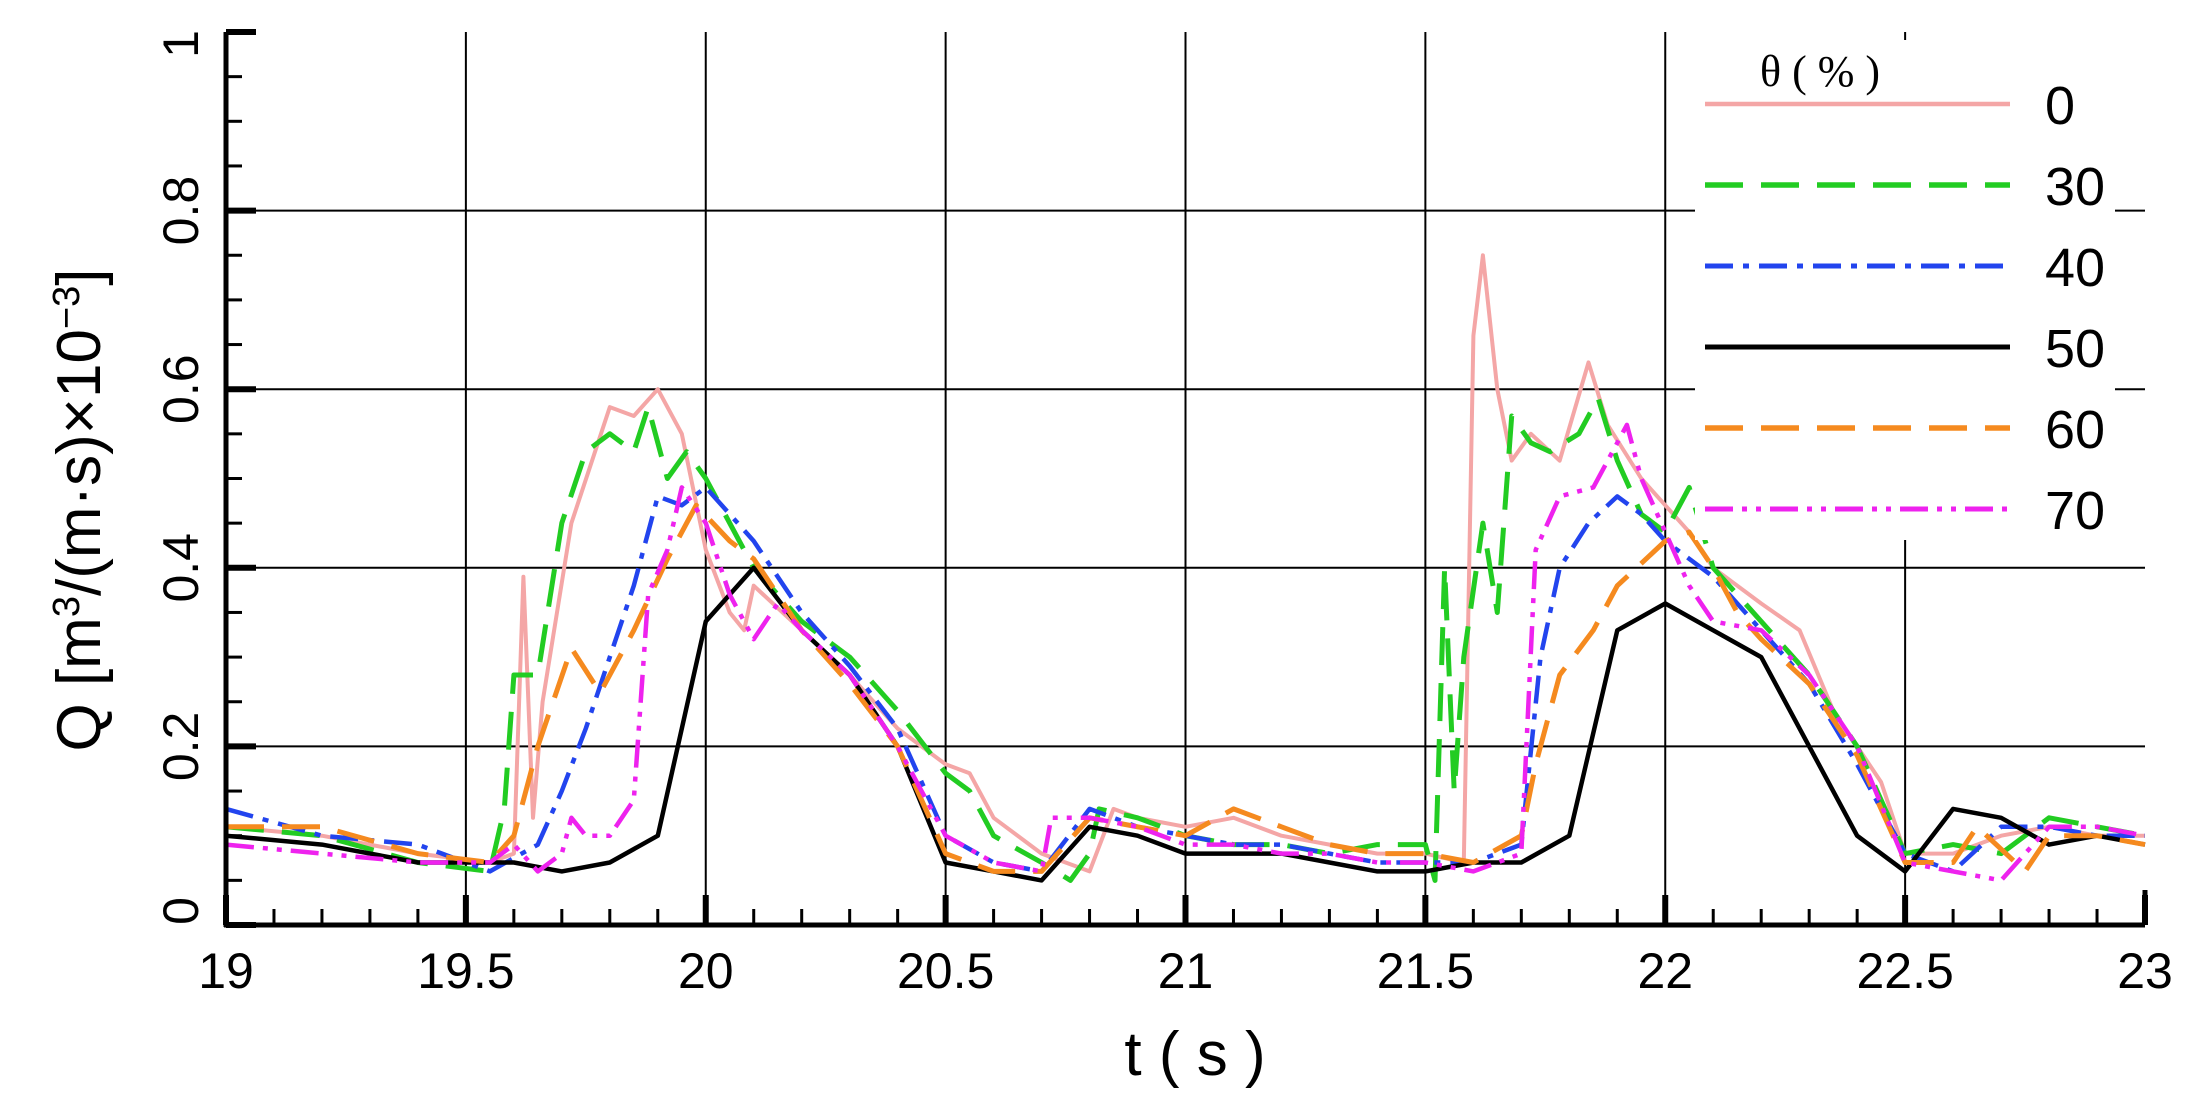  What do you see at coordinates (1194, 1054) in the screenshot?
I see `x-axis-title: t ( s )` at bounding box center [1194, 1054].